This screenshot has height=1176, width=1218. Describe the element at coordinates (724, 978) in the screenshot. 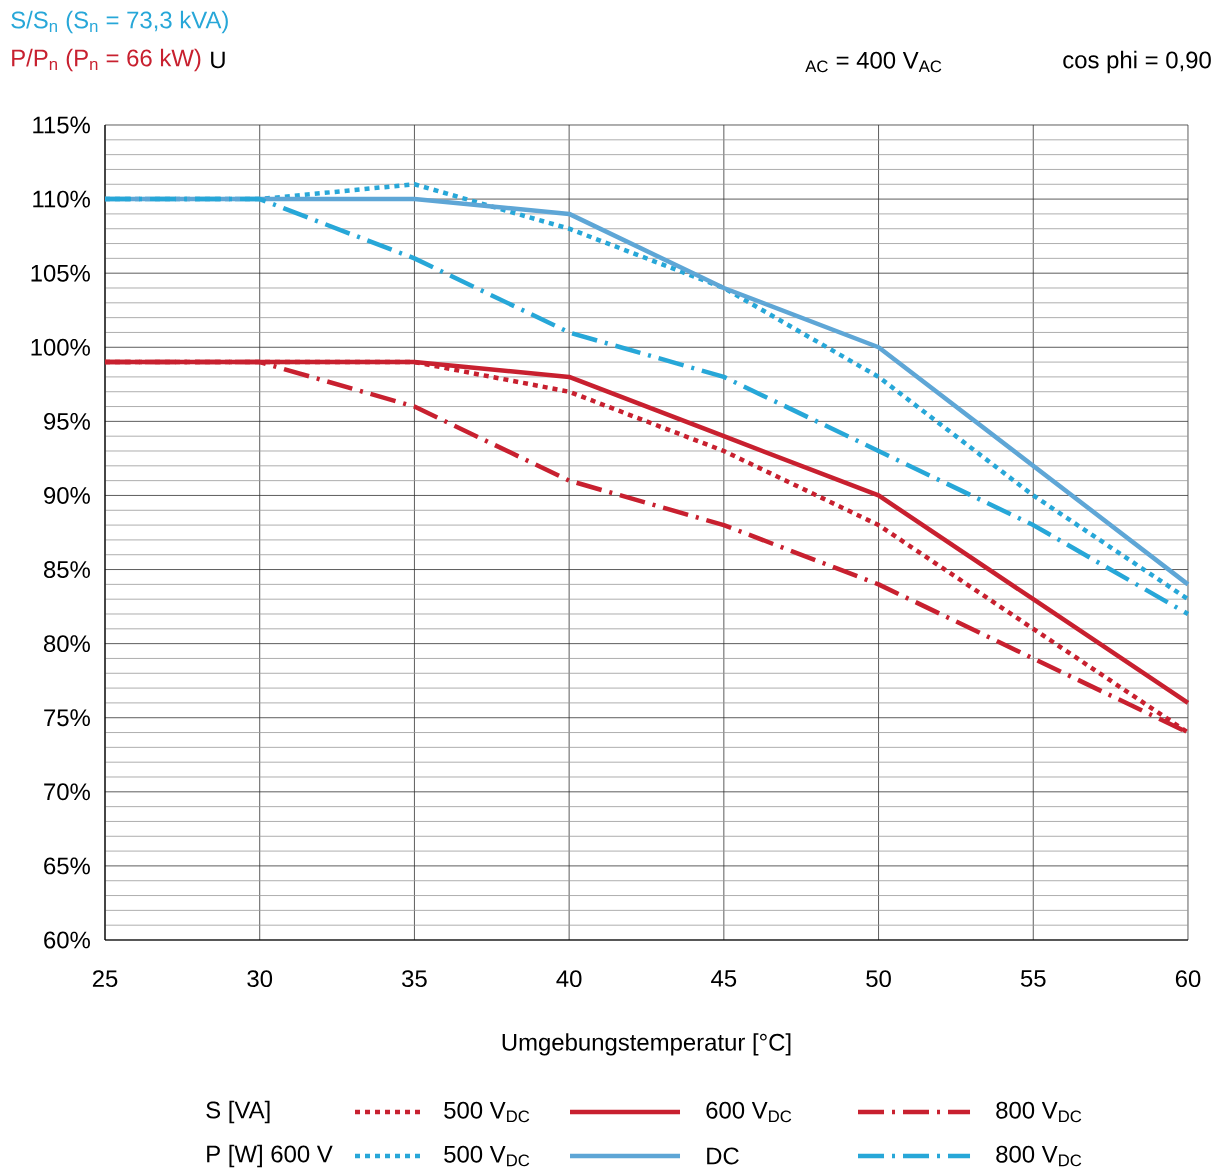

I see `x-tick-label: 45` at that location.